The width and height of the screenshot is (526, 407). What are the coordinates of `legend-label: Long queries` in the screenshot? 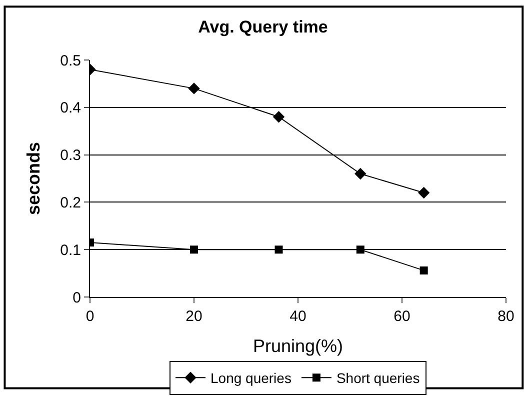 It's located at (251, 378).